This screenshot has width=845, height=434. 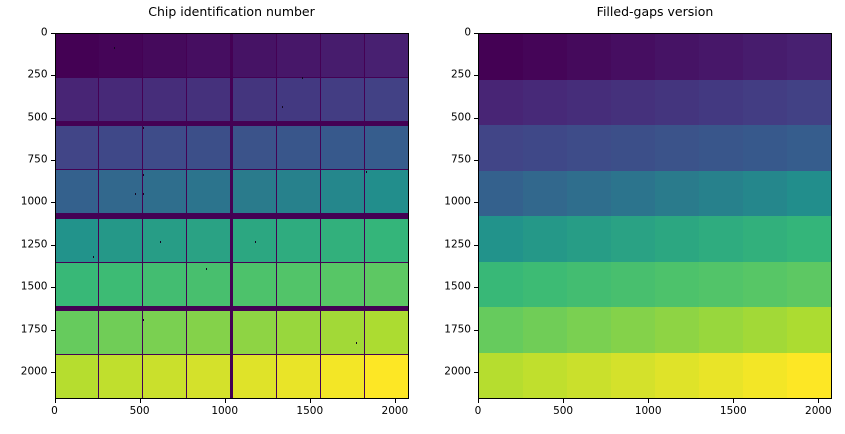 I want to click on y-tick-label: 750, so click(x=37, y=159).